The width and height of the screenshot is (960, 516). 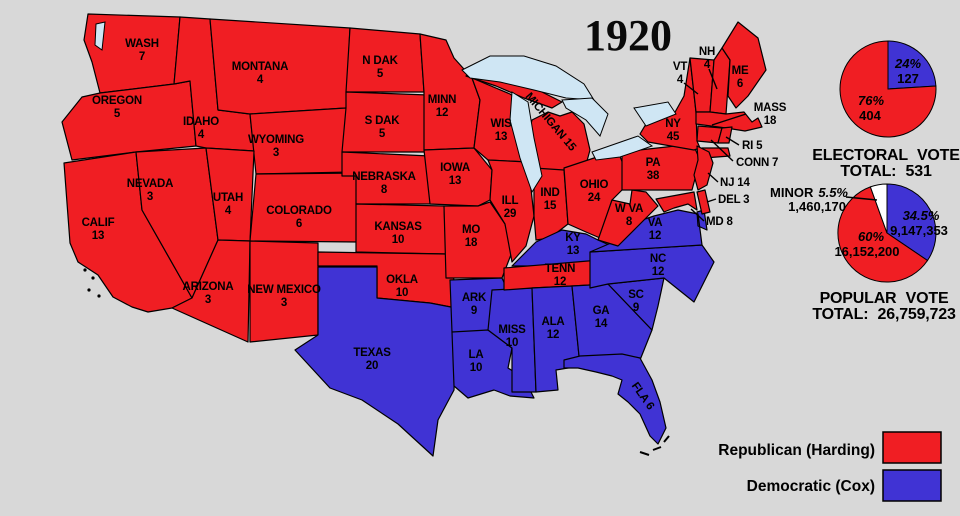 I want to click on state-west-virginia, so click(x=628, y=218).